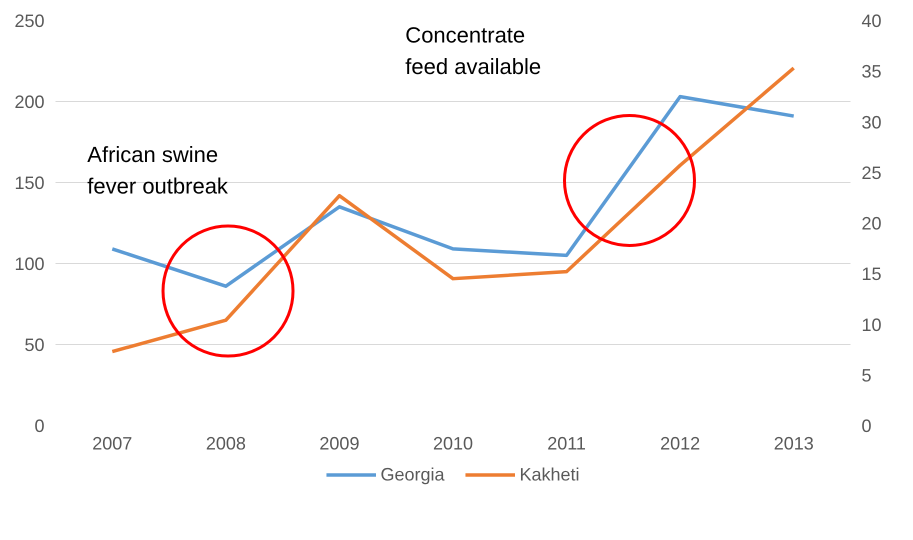 This screenshot has height=540, width=913. Describe the element at coordinates (112, 444) in the screenshot. I see `x-tick-label: 2007` at that location.